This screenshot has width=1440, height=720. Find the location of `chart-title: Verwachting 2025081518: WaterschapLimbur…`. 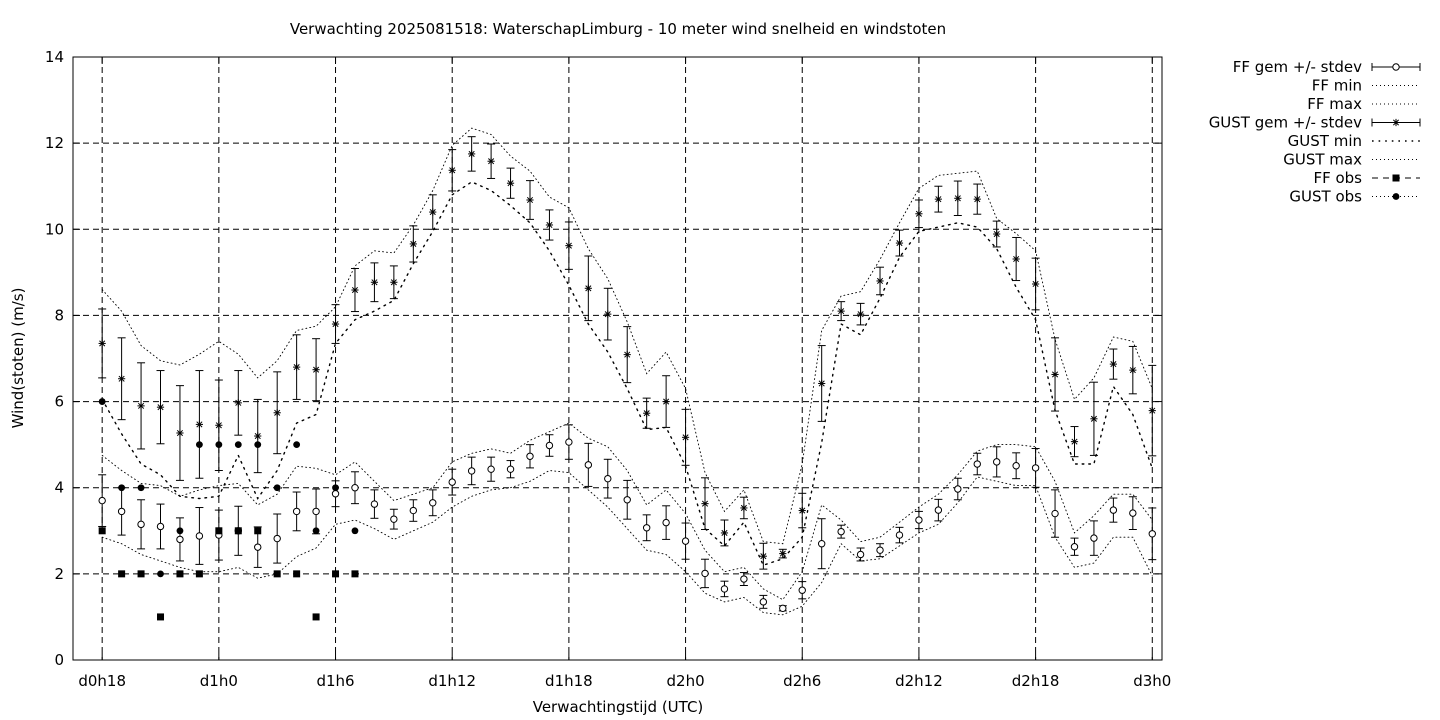

chart-title: Verwachting 2025081518: WaterschapLimbur… is located at coordinates (618, 29).